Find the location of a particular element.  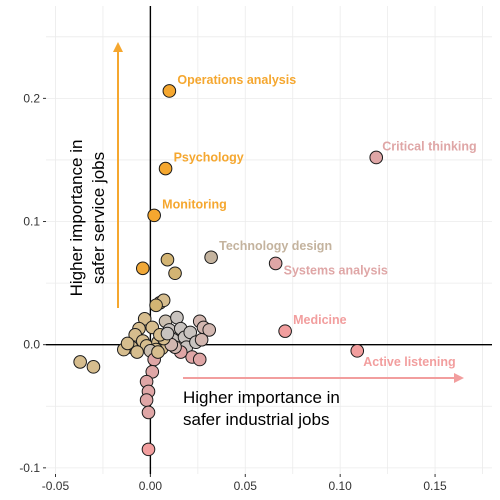

point-label: Critical thinking is located at coordinates (429, 146).